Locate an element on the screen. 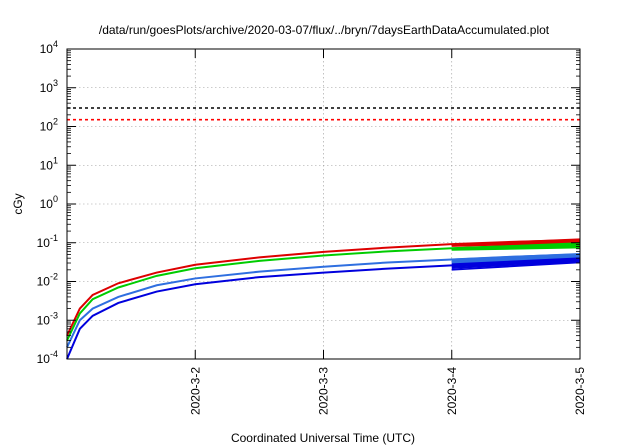 This screenshot has height=448, width=640. y-tick-label: 10⁻¹ is located at coordinates (47, 241).